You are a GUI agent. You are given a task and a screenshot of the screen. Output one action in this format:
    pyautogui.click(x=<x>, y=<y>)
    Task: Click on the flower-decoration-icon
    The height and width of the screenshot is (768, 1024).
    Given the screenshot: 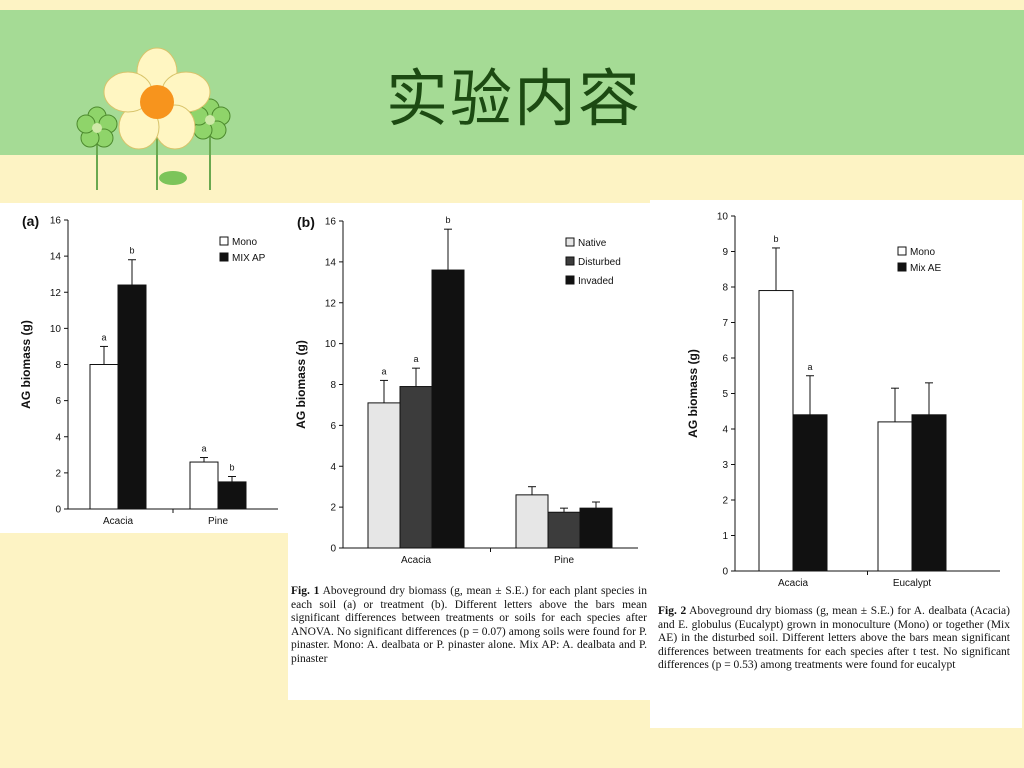 What is the action you would take?
    pyautogui.click(x=153, y=118)
    